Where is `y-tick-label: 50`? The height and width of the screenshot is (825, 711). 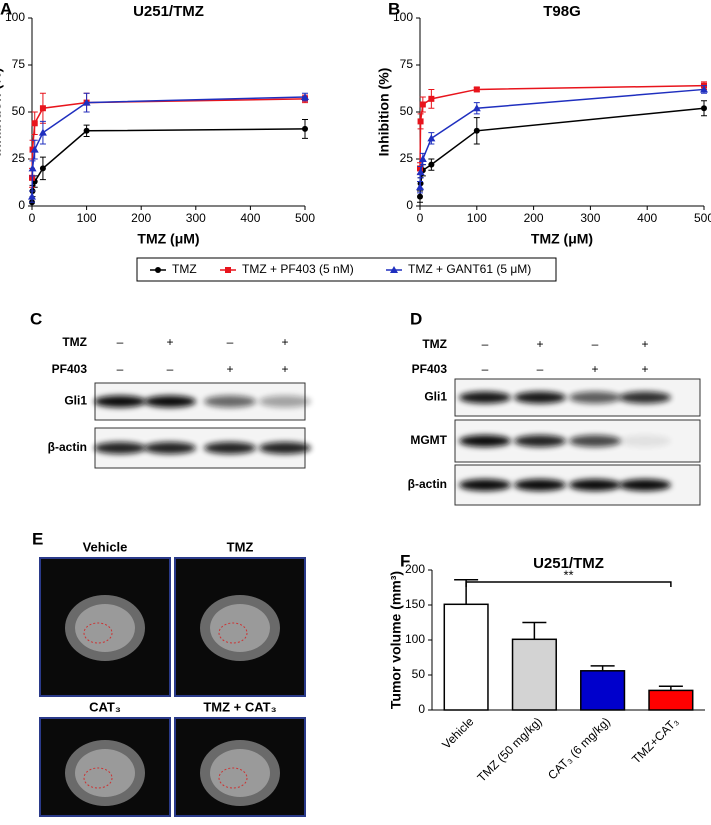 y-tick-label: 50 is located at coordinates (419, 674).